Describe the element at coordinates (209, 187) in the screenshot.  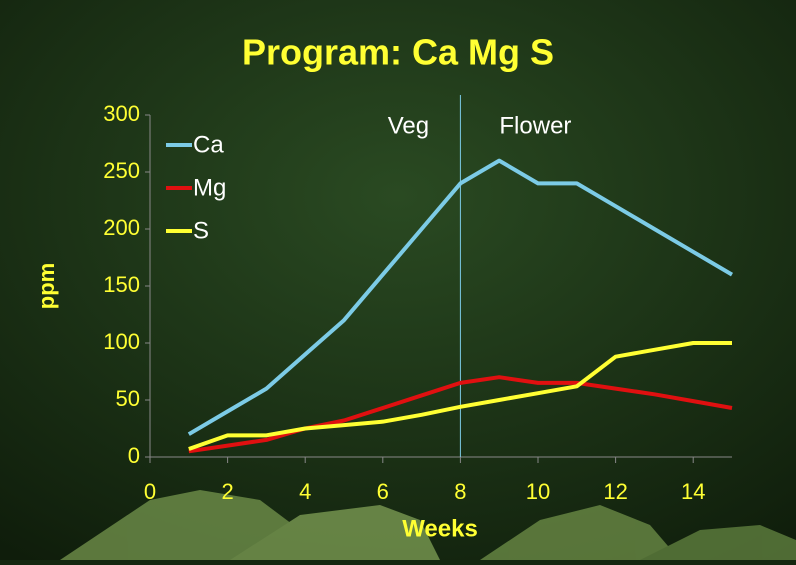
I see `legend-label: Mg` at that location.